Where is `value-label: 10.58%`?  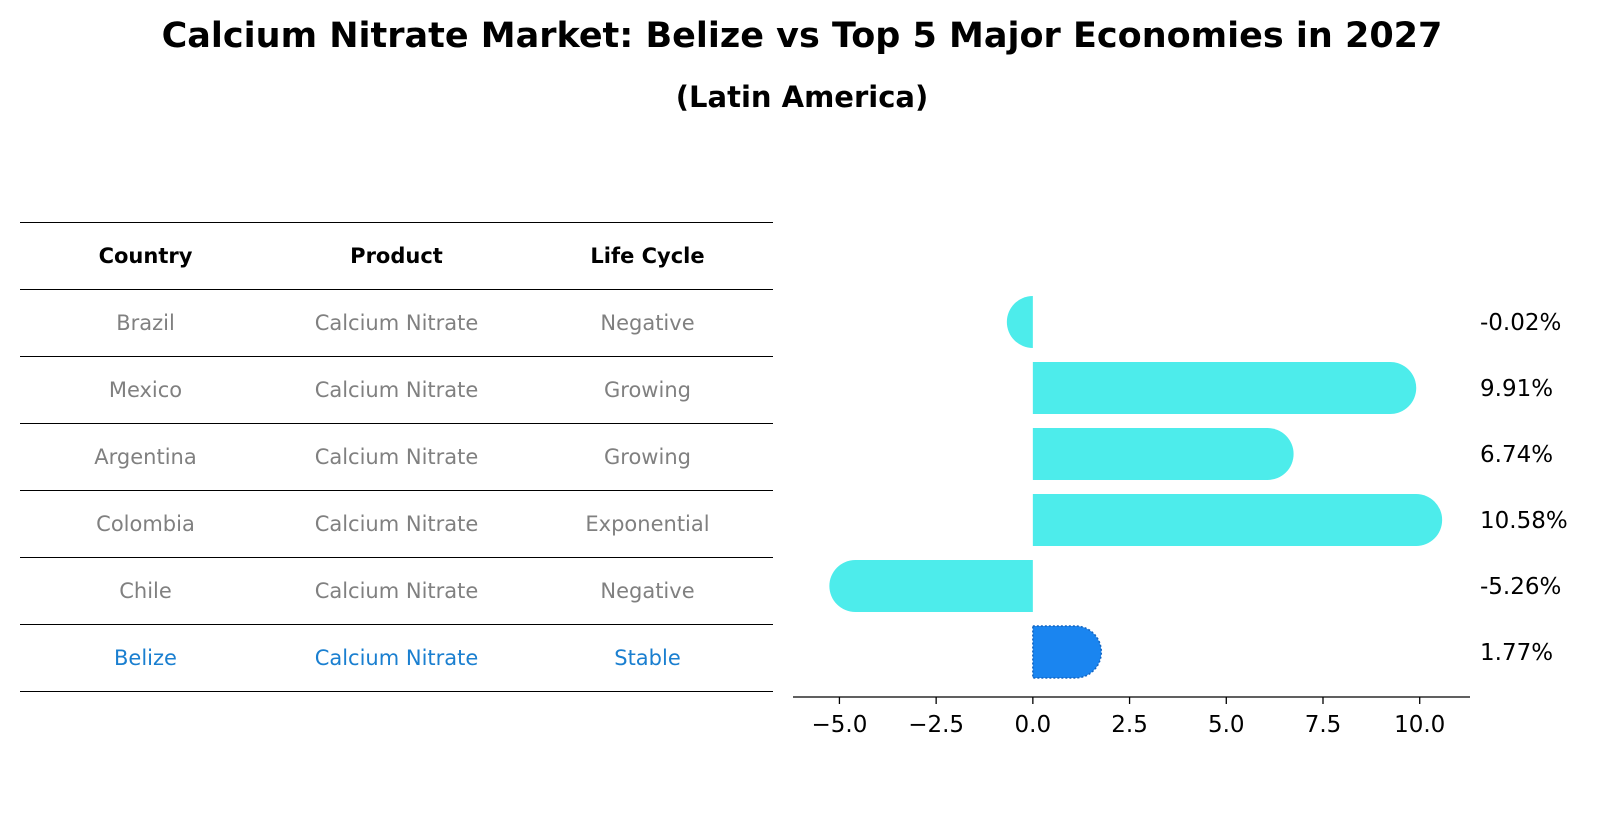
value-label: 10.58% is located at coordinates (1524, 521).